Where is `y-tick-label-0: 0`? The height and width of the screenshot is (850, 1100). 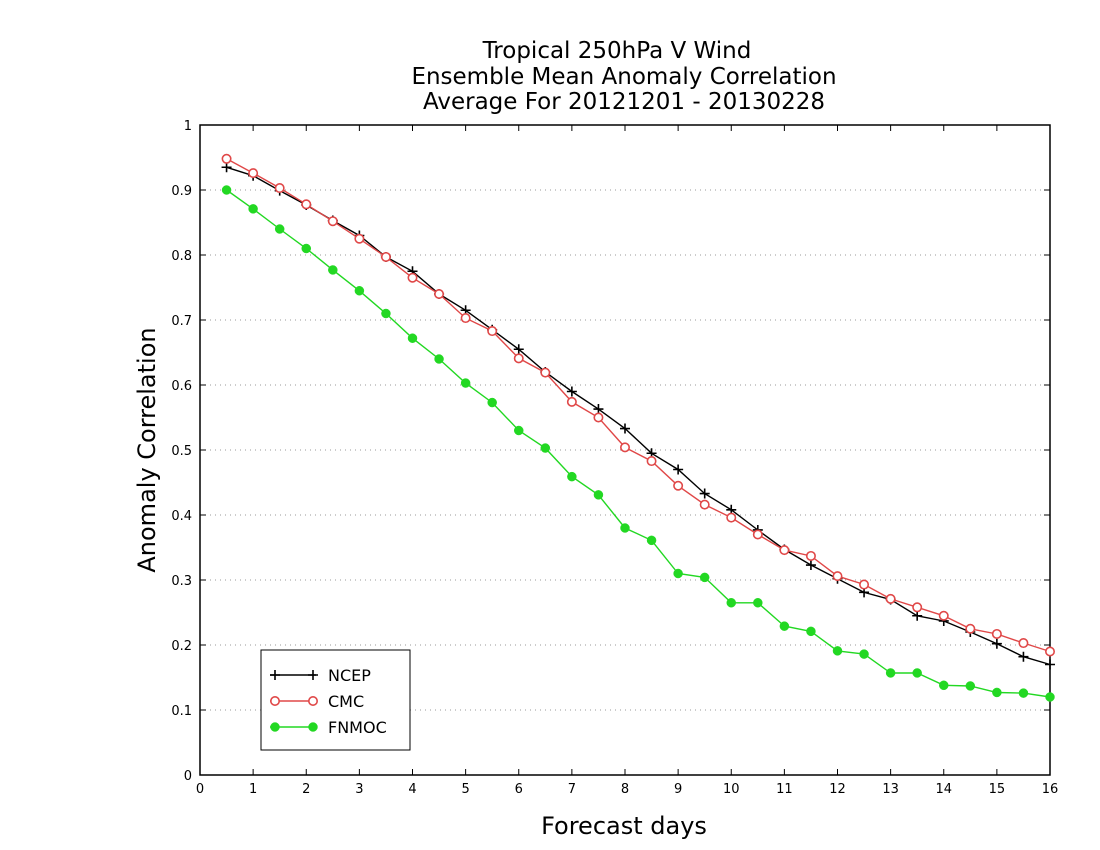 y-tick-label-0: 0 is located at coordinates (188, 776).